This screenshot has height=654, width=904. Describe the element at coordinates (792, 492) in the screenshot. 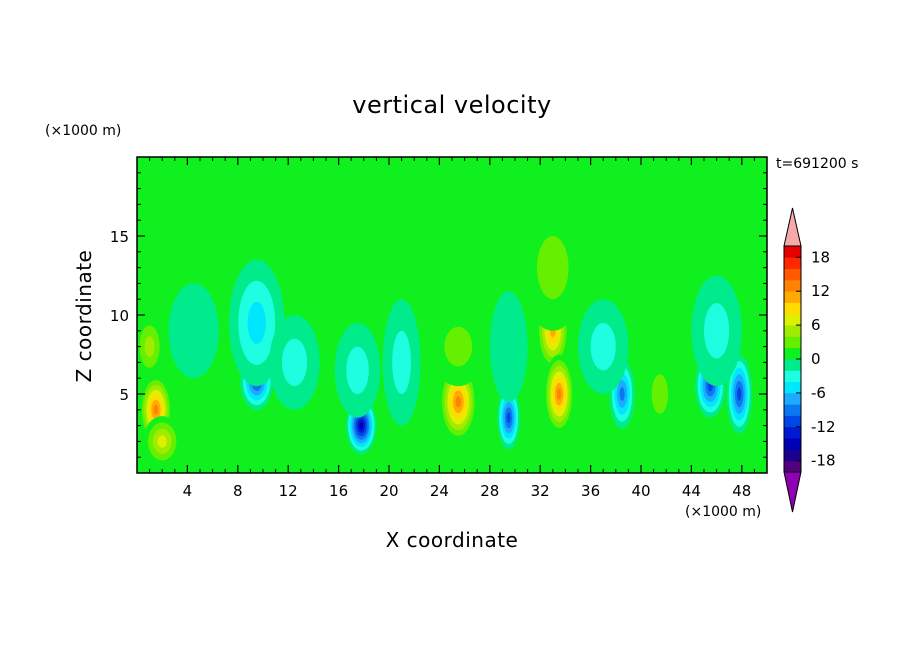

I see `colorbar-under-arrow` at that location.